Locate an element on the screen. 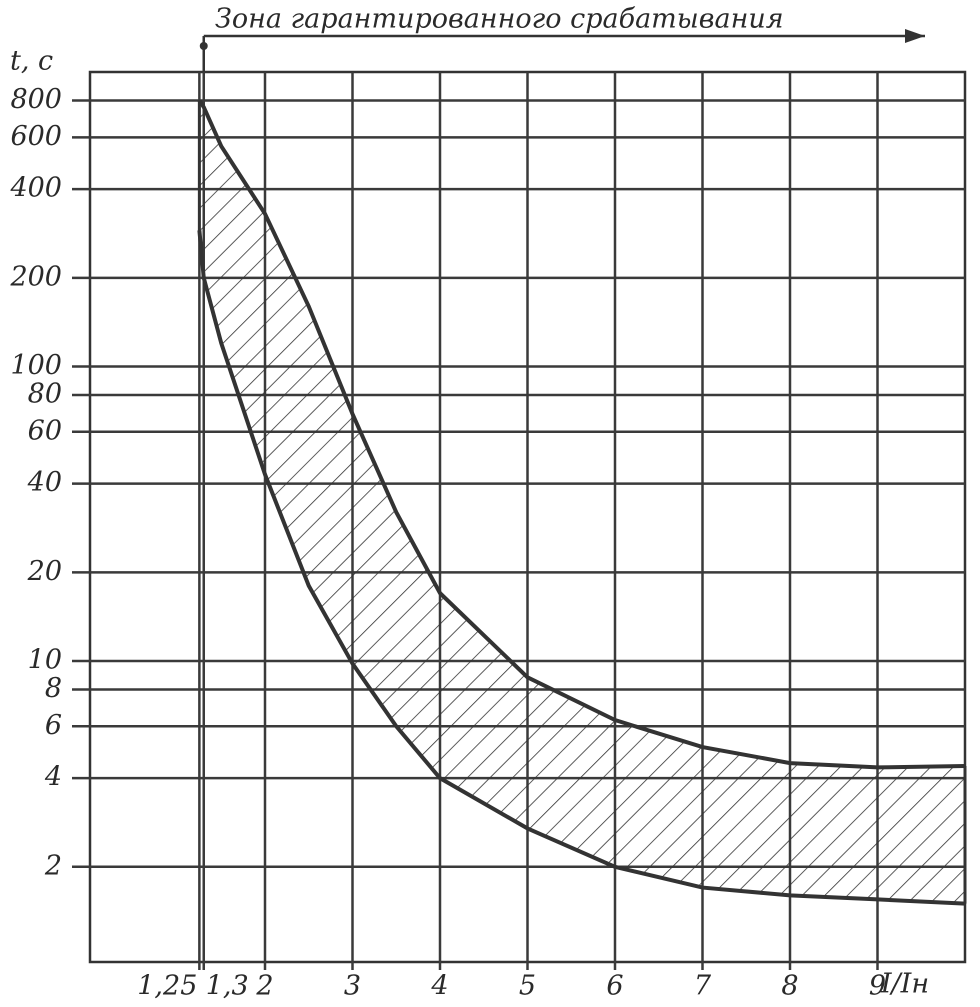 The height and width of the screenshot is (1007, 980). y-axis-label: t, с is located at coordinates (31, 61).